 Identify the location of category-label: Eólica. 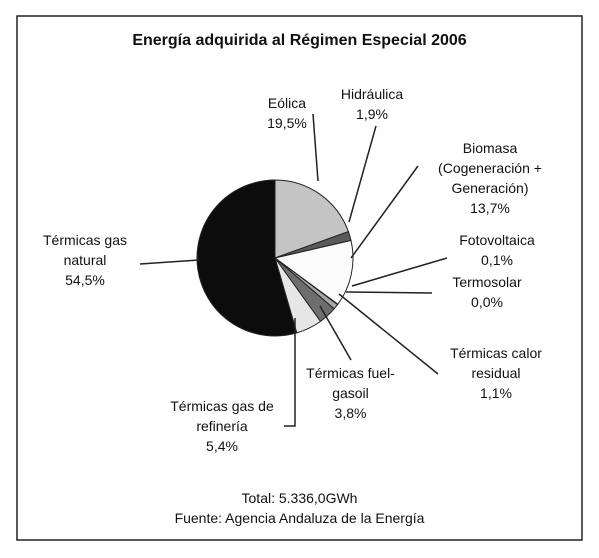
(287, 103).